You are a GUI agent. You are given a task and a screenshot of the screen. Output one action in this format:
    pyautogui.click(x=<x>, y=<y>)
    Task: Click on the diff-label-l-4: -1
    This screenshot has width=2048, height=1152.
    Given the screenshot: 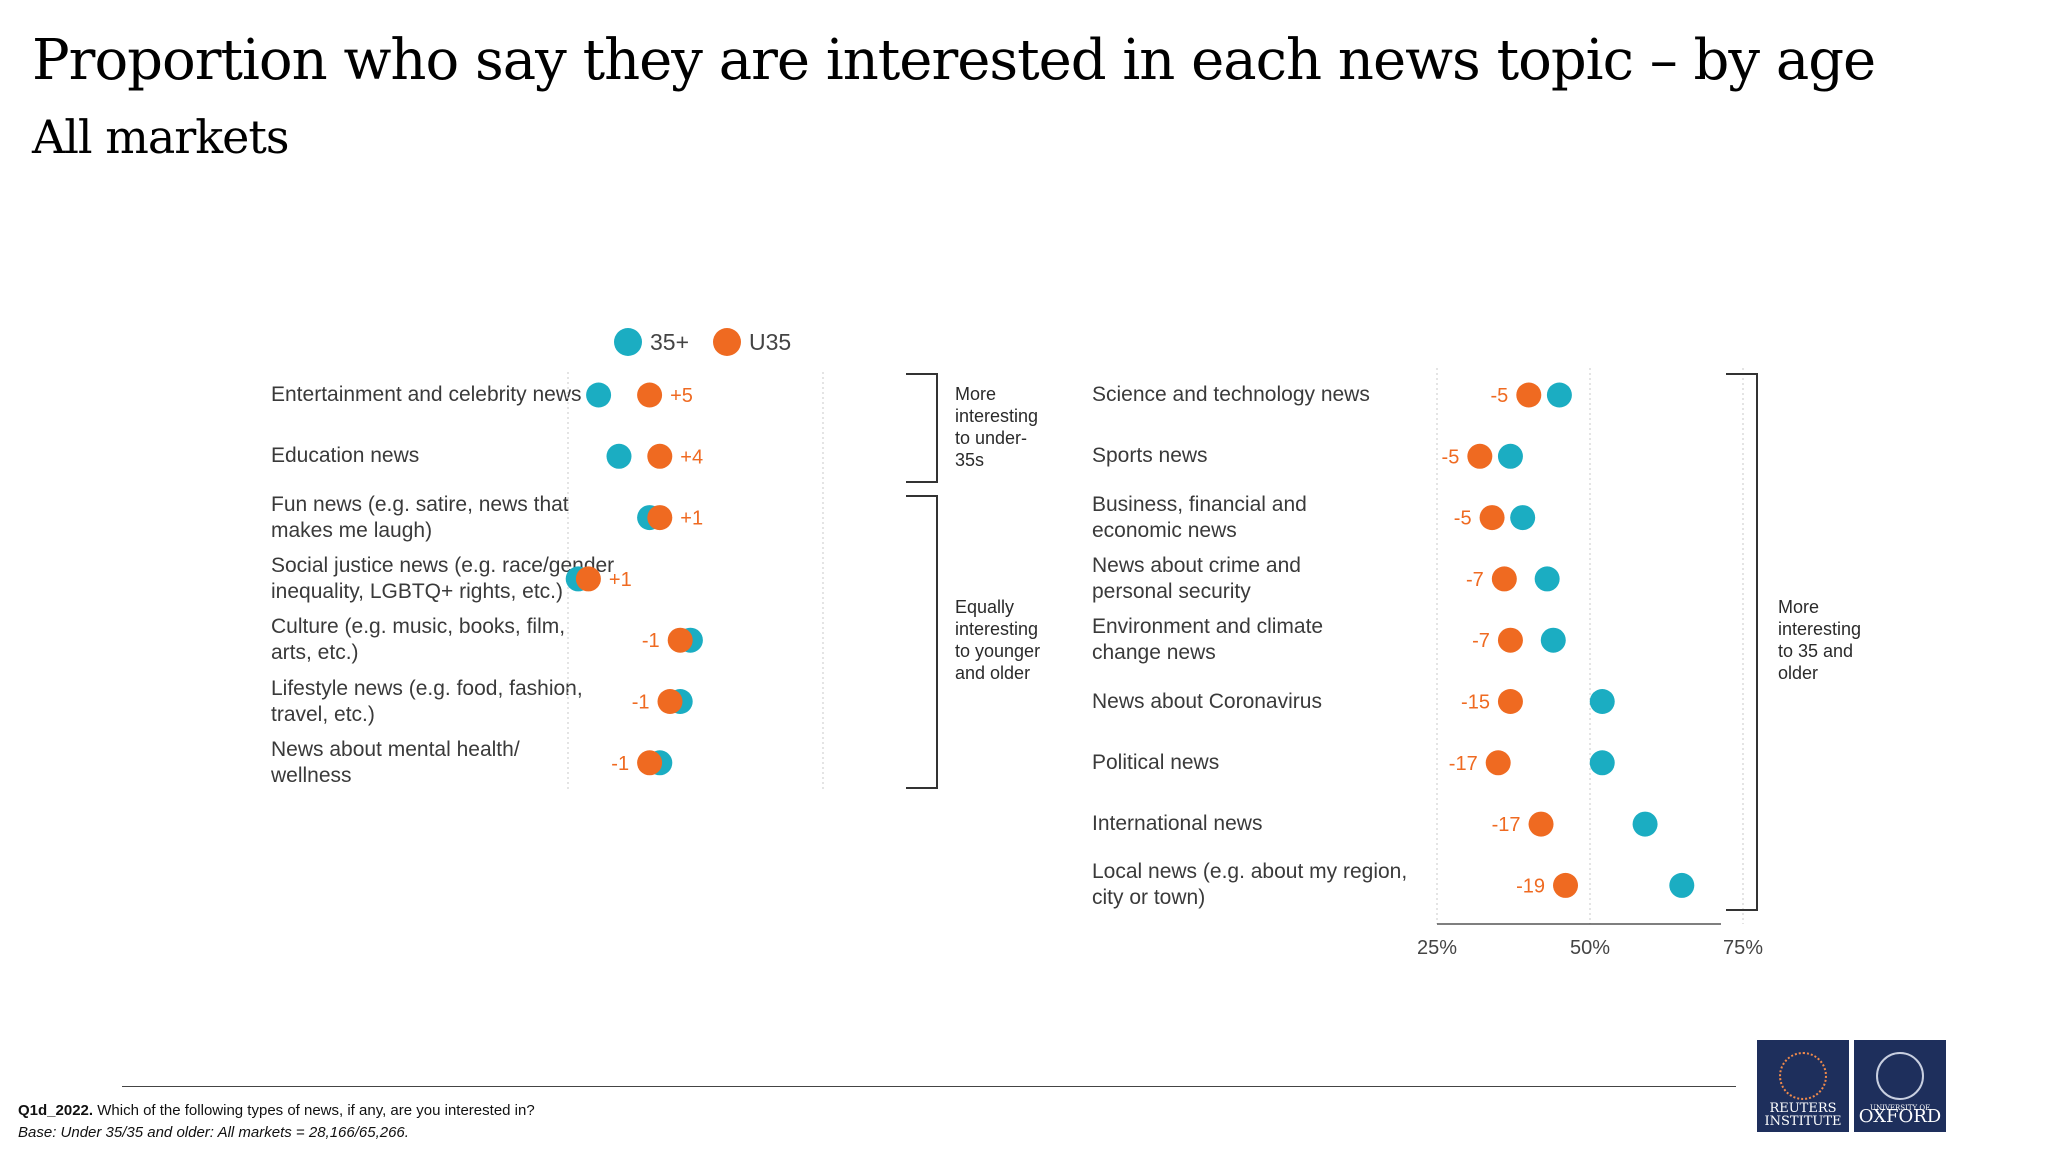 What is the action you would take?
    pyautogui.click(x=651, y=641)
    